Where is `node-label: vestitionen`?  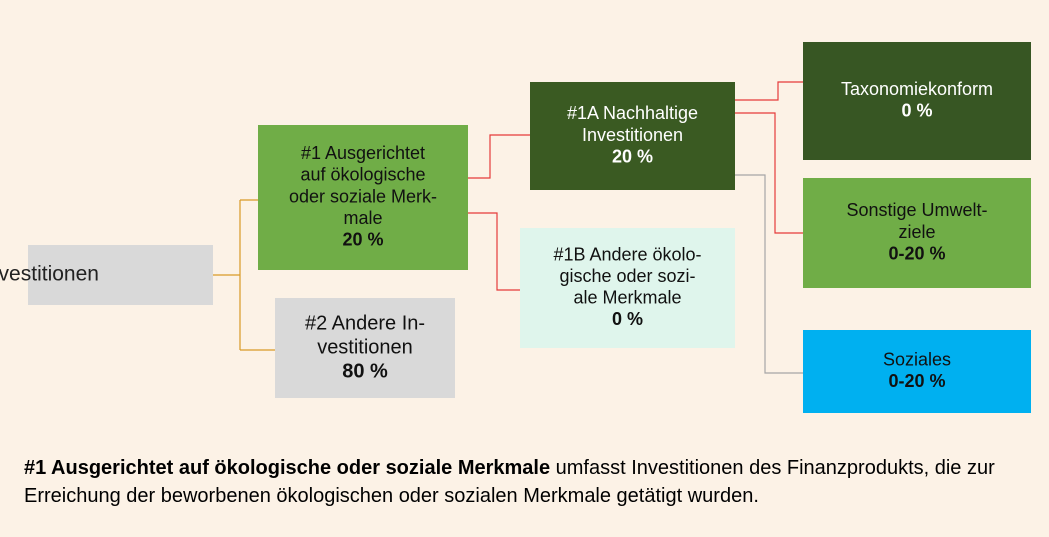 node-label: vestitionen is located at coordinates (365, 347).